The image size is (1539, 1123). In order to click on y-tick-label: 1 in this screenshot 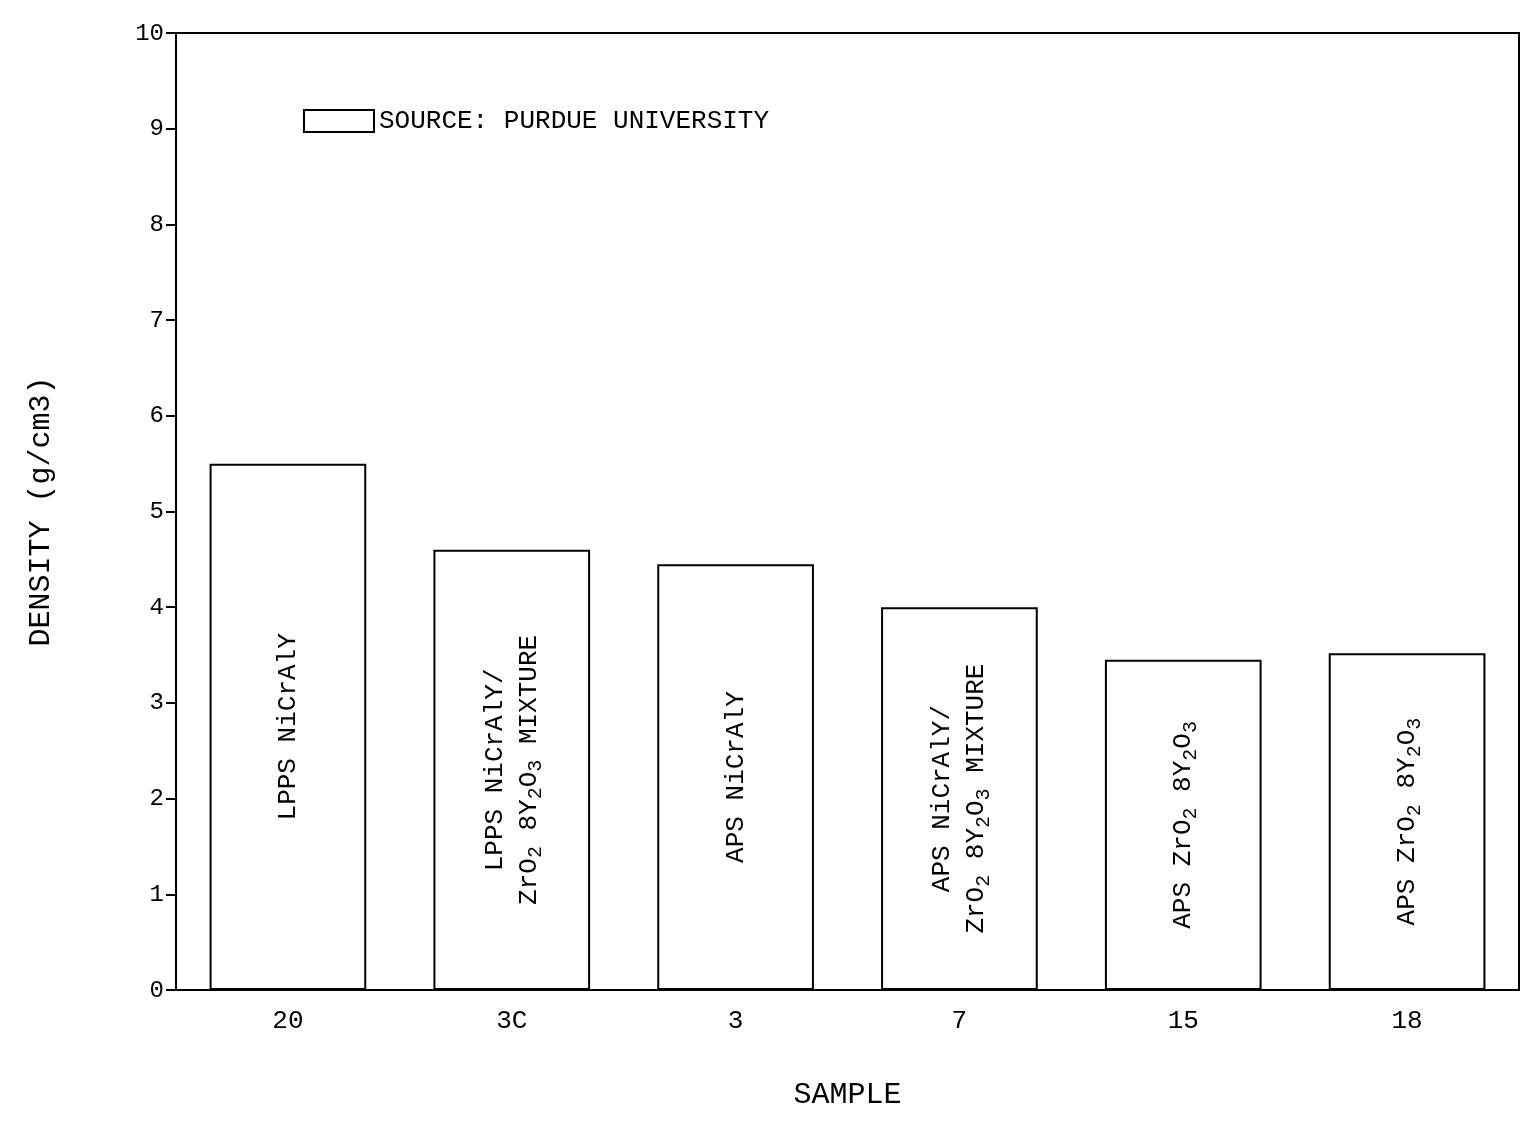, I will do `click(156, 894)`.